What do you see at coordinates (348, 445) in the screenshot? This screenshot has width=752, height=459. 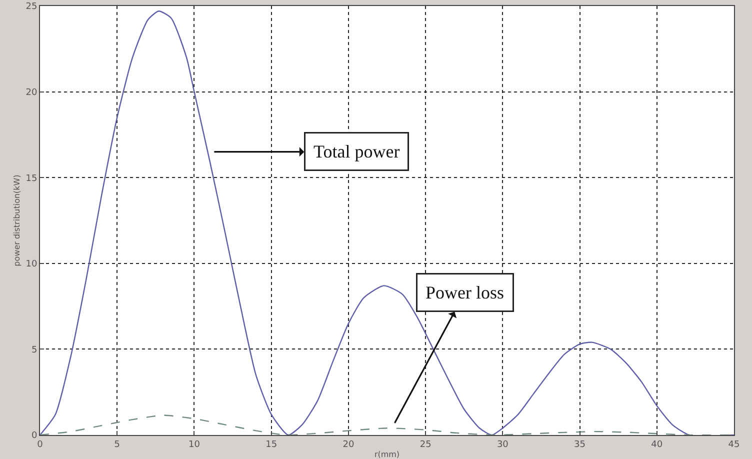 I see `x-tick-label: 20` at bounding box center [348, 445].